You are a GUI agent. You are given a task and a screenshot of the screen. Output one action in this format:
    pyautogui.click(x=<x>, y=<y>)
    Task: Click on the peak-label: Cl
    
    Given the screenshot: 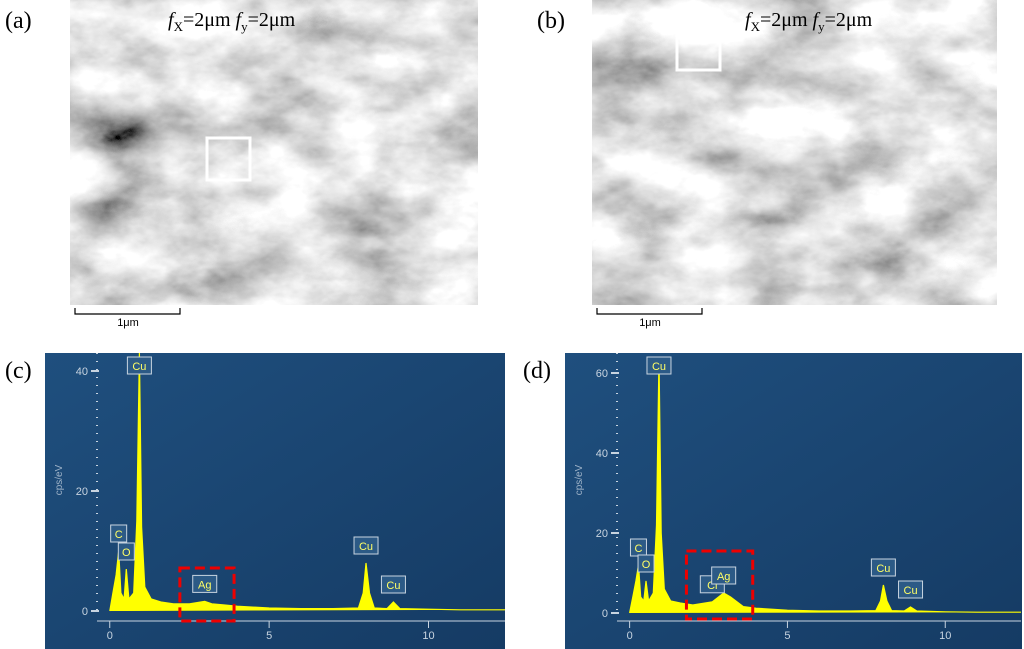 What is the action you would take?
    pyautogui.click(x=712, y=586)
    